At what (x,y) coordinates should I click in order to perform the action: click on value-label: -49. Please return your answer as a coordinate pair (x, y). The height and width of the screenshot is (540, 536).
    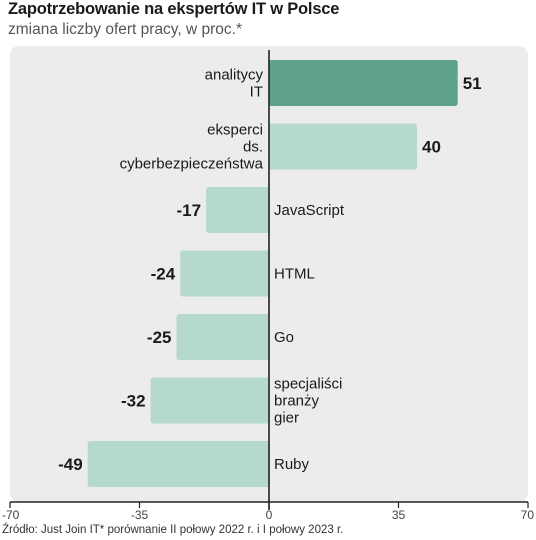
    Looking at the image, I should click on (70, 464).